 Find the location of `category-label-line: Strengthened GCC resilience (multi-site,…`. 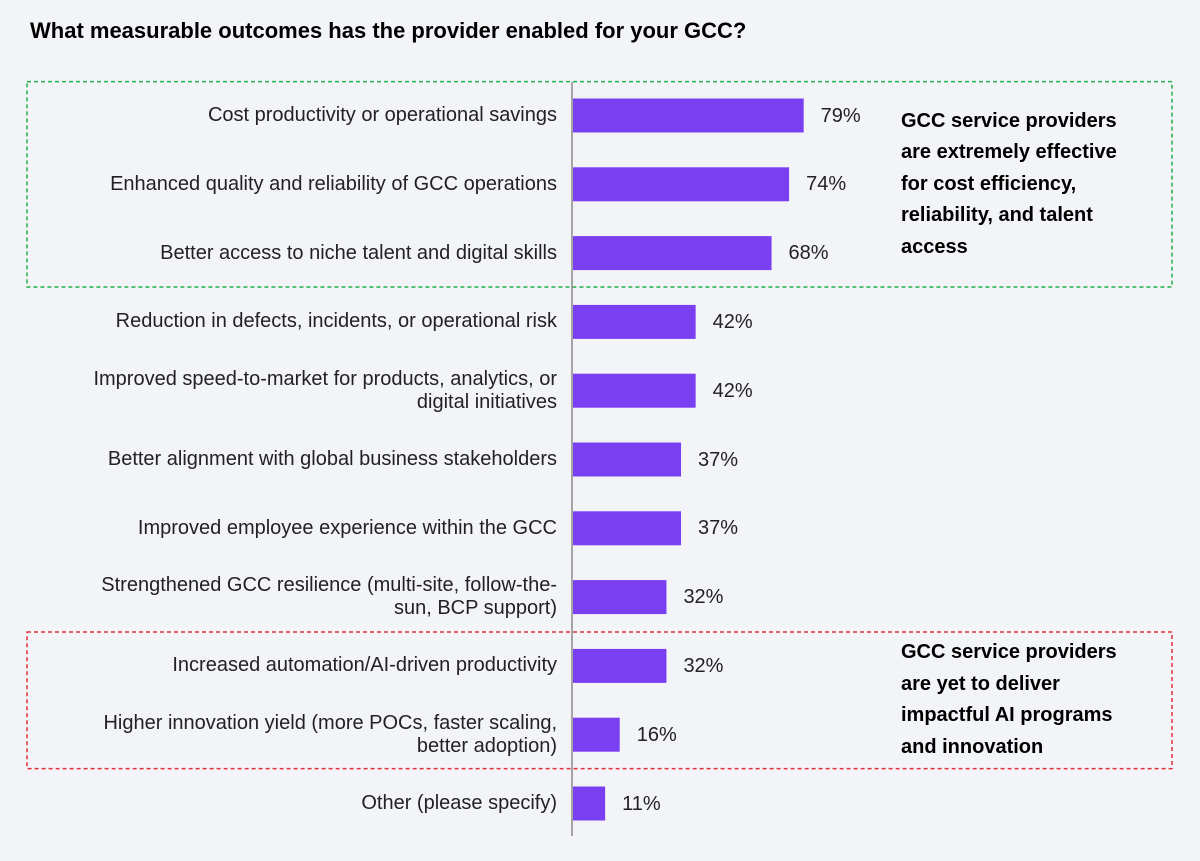

category-label-line: Strengthened GCC resilience (multi-site,… is located at coordinates (329, 585).